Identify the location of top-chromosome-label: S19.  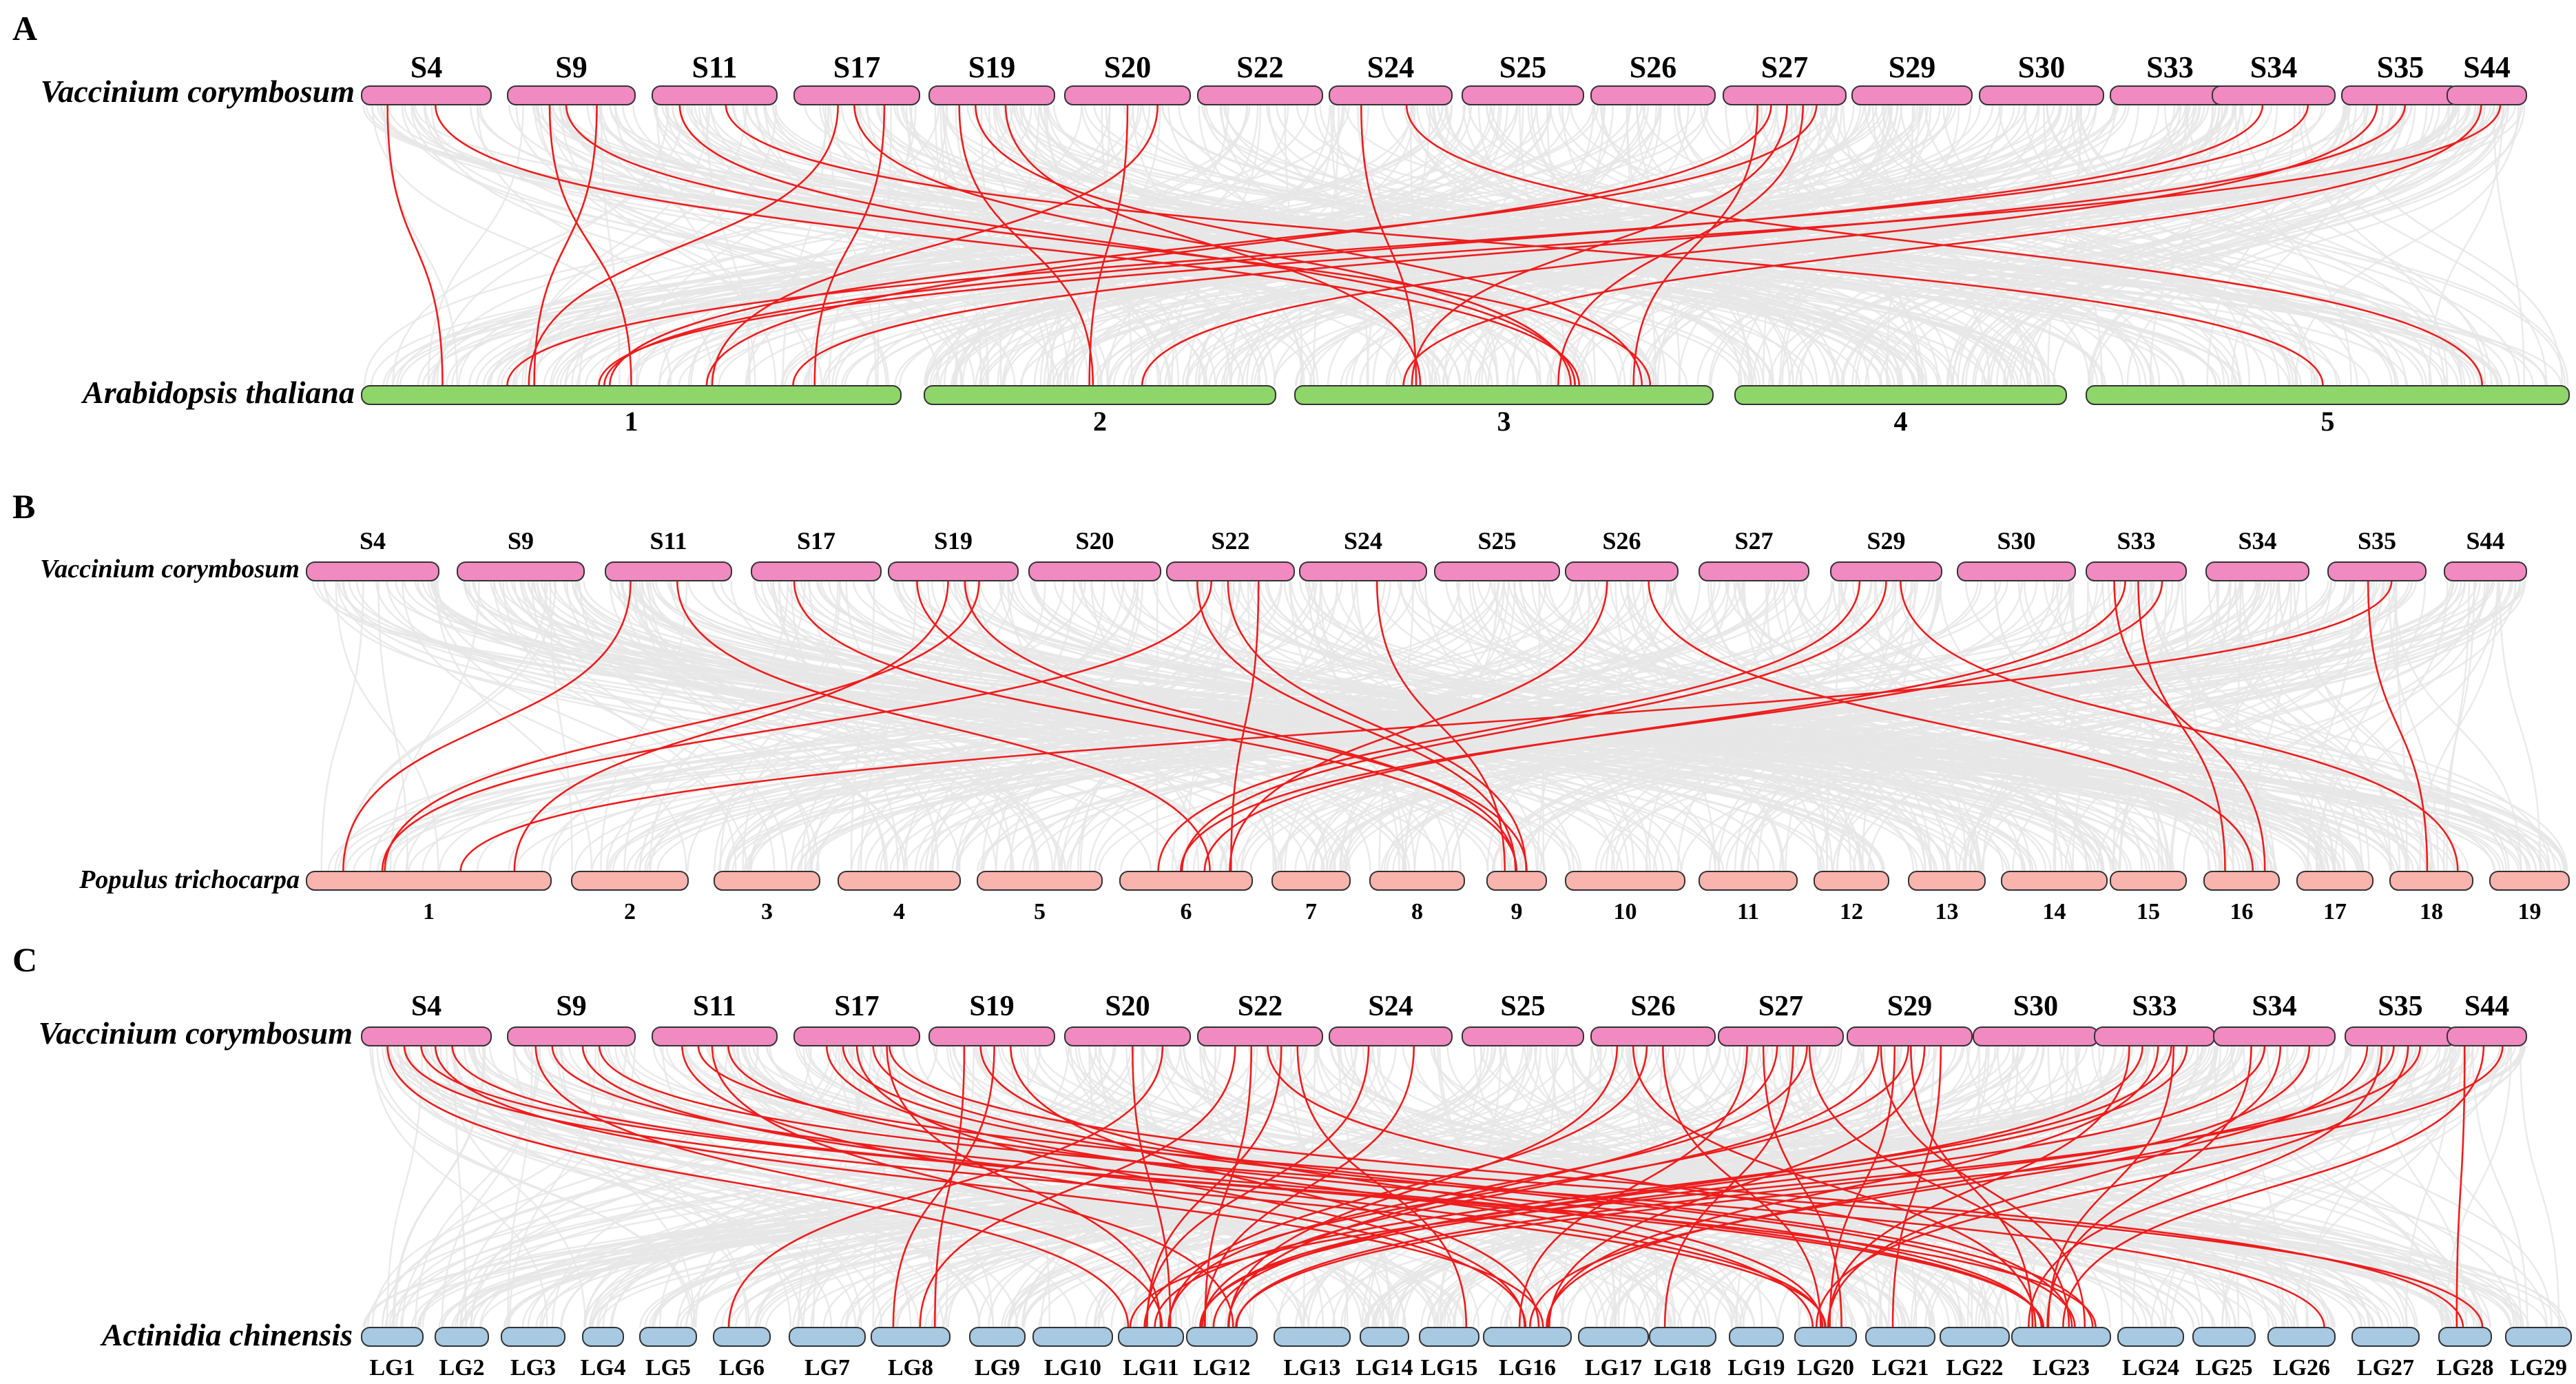
(991, 67).